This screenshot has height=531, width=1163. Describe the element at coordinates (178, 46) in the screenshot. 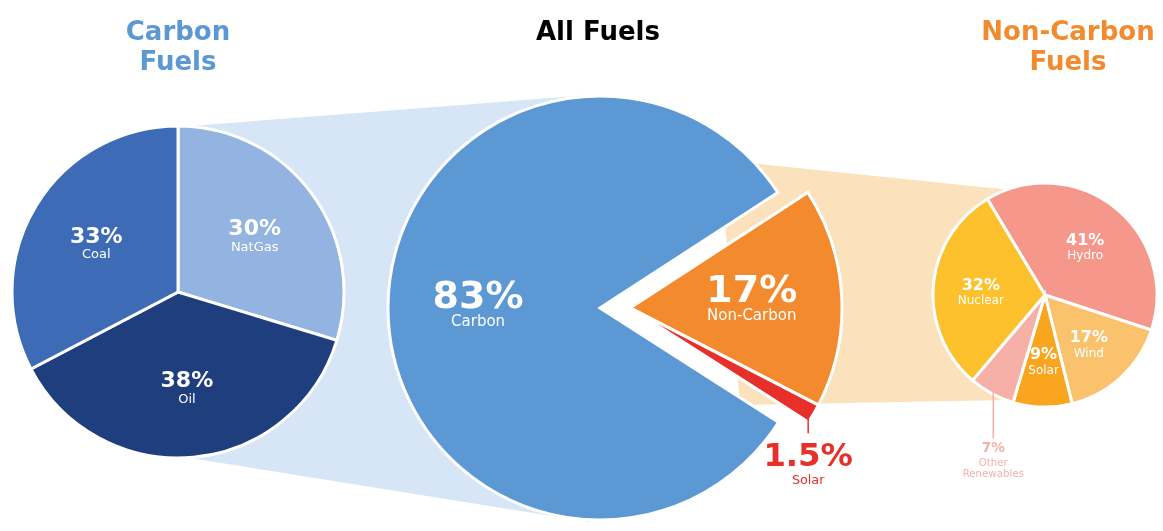

I see `chart-title: Carbon Fuels` at that location.